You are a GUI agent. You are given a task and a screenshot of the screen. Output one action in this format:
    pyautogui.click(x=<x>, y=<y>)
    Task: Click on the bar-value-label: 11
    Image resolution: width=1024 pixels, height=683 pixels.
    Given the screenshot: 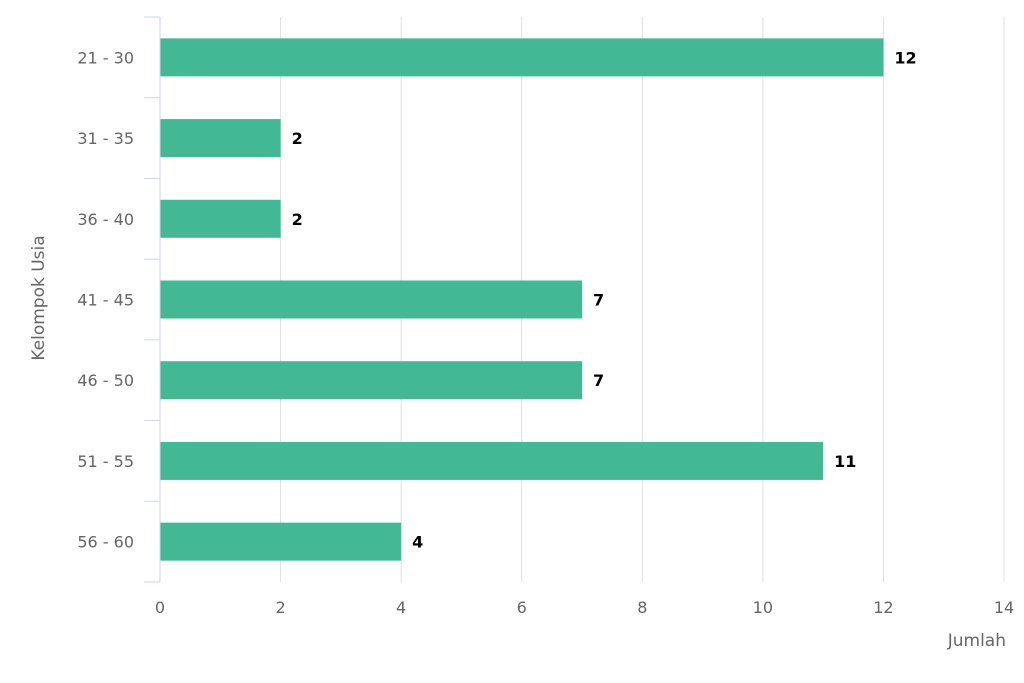 What is the action you would take?
    pyautogui.click(x=845, y=461)
    